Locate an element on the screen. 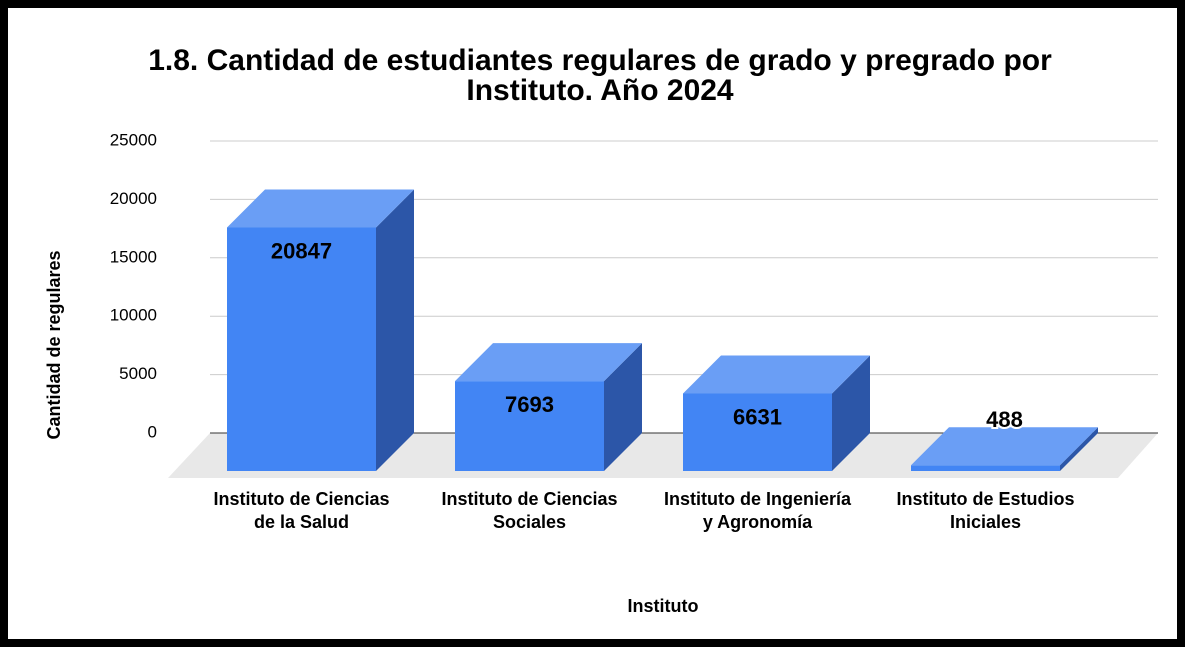  y-tick-label: 20000 is located at coordinates (133, 198).